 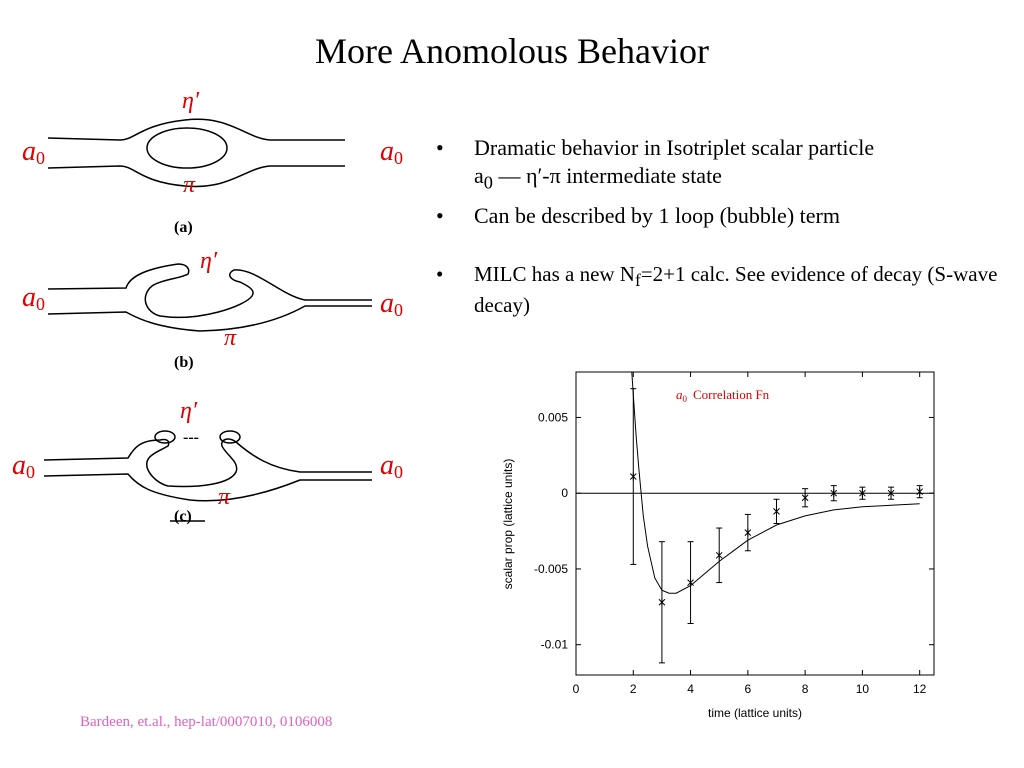 What do you see at coordinates (607, 175) in the screenshot?
I see `bullet-text-rest: — η′-π intermediate state` at bounding box center [607, 175].